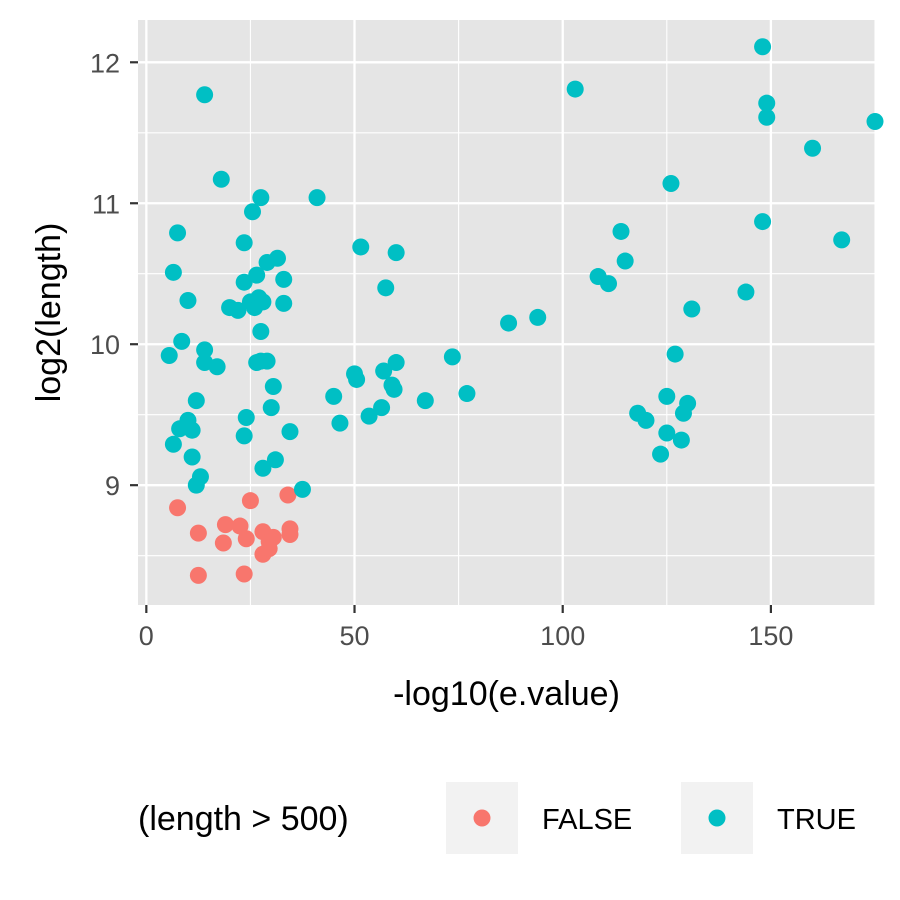 This screenshot has height=900, width=900. Describe the element at coordinates (506, 694) in the screenshot. I see `x-axis-title: -log10(e.value)` at that location.